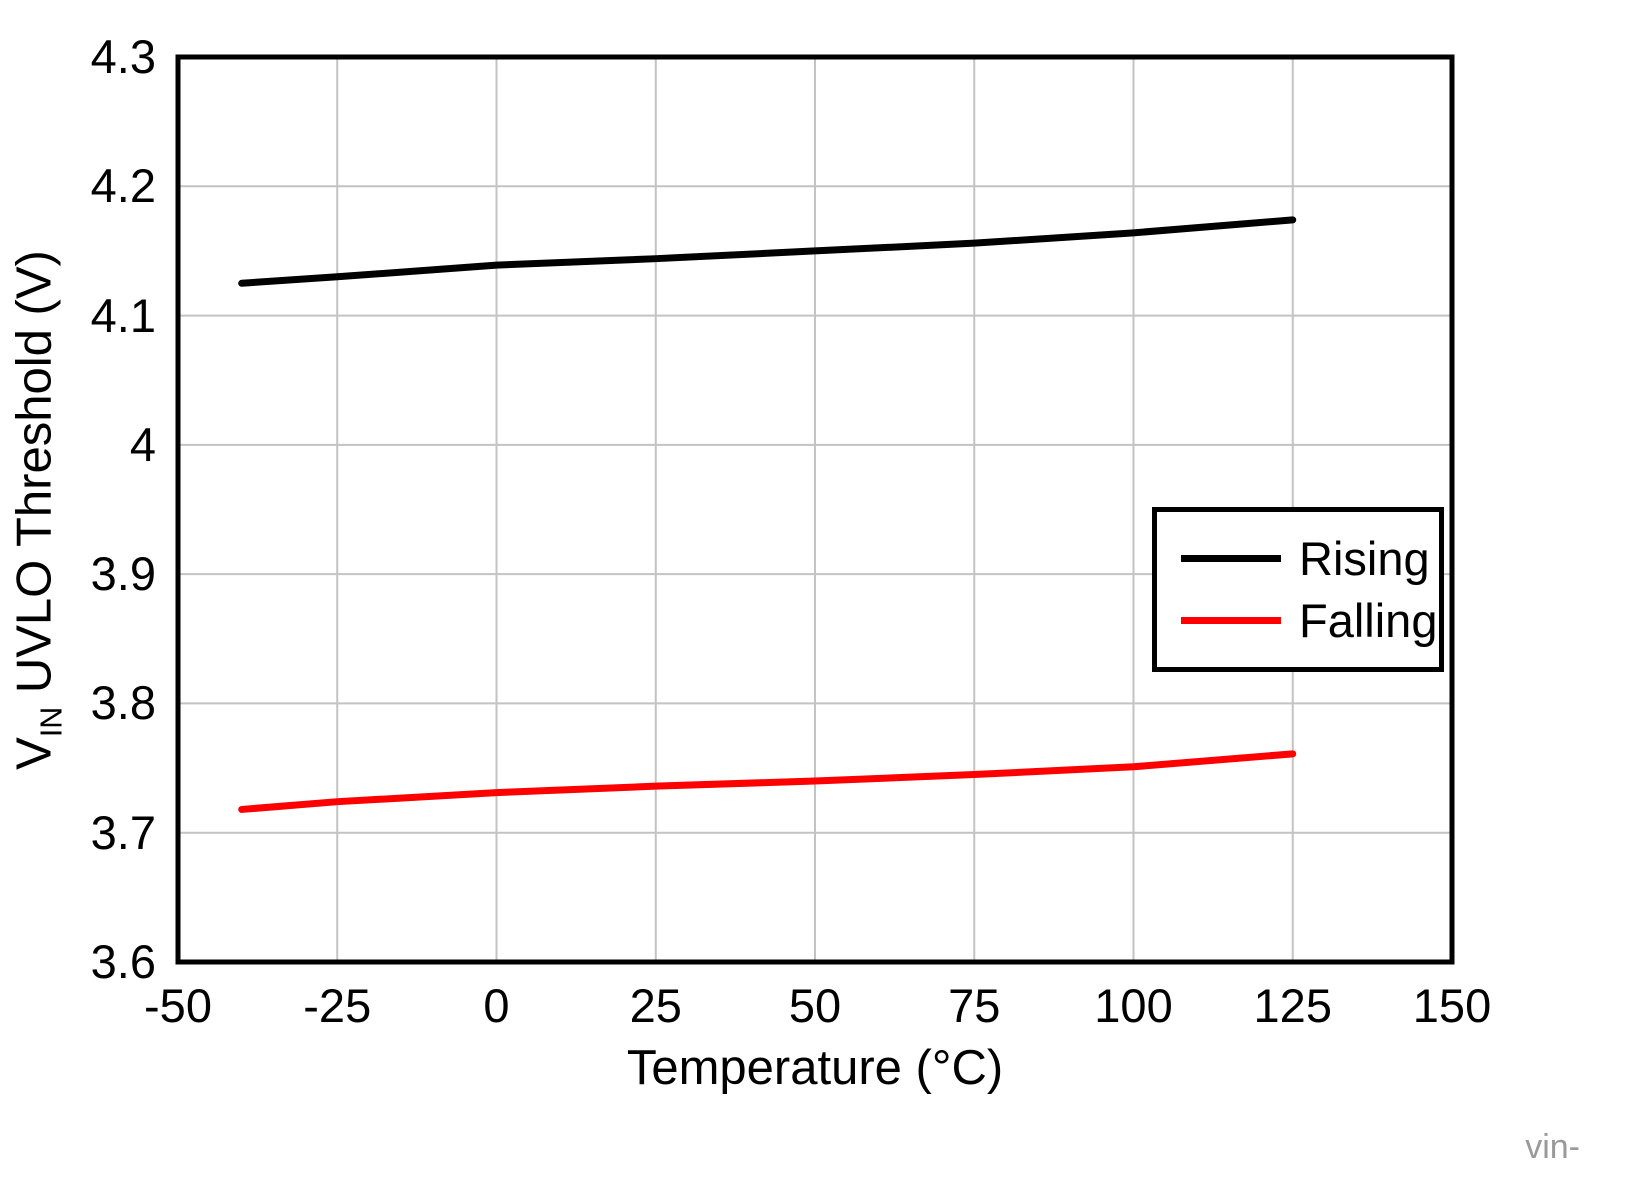 The image size is (1632, 1194). Describe the element at coordinates (78, 597) in the screenshot. I see `y-axis-tick-labels: 3.6 3.7 3.8 3.9 4 4.1 4.2 4.3` at that location.